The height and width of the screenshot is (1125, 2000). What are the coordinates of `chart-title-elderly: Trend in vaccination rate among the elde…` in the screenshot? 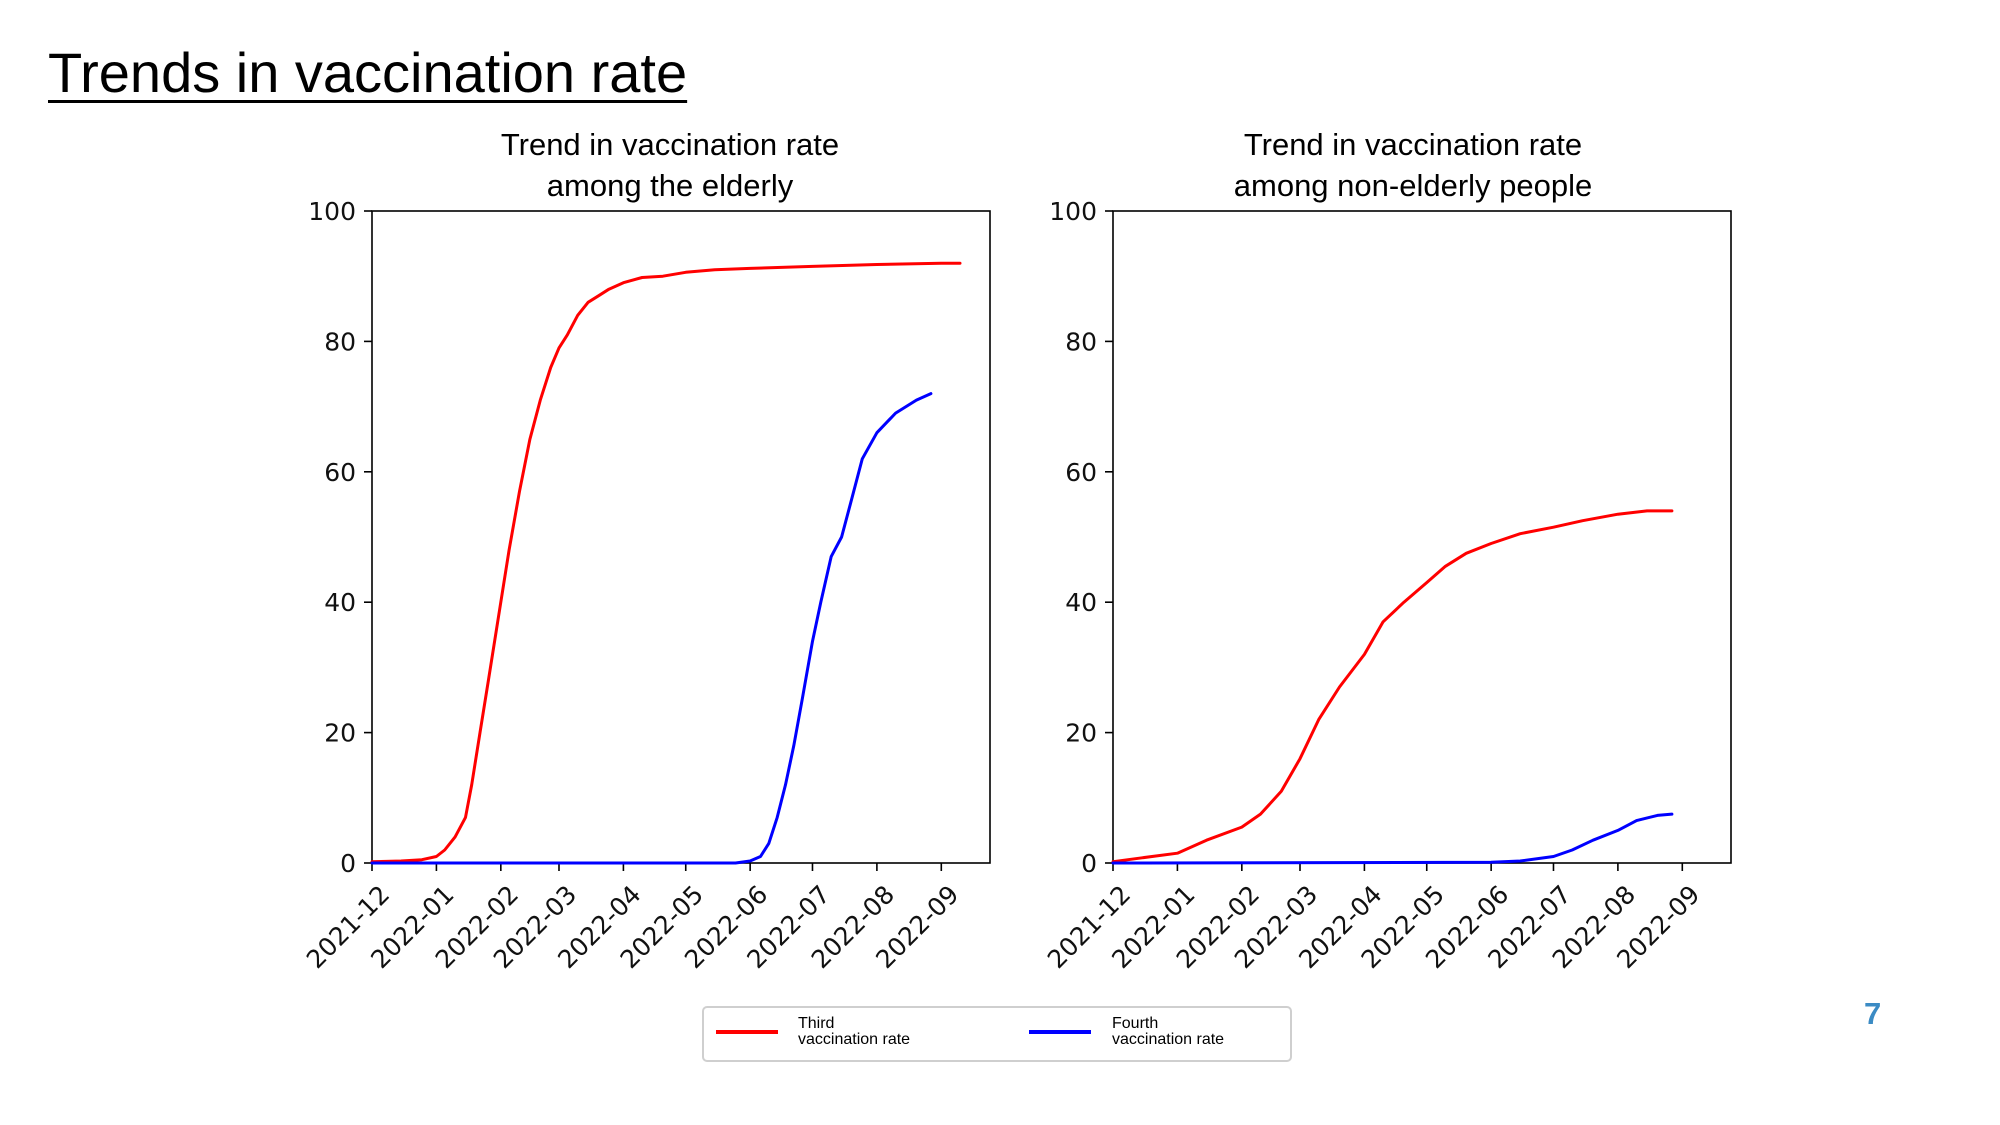 It's located at (670, 165).